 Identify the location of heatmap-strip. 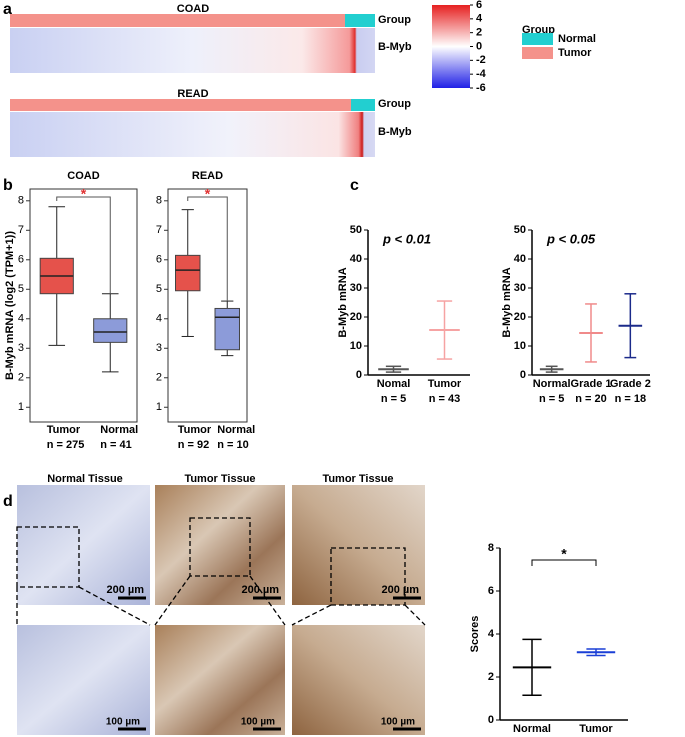
(192, 50).